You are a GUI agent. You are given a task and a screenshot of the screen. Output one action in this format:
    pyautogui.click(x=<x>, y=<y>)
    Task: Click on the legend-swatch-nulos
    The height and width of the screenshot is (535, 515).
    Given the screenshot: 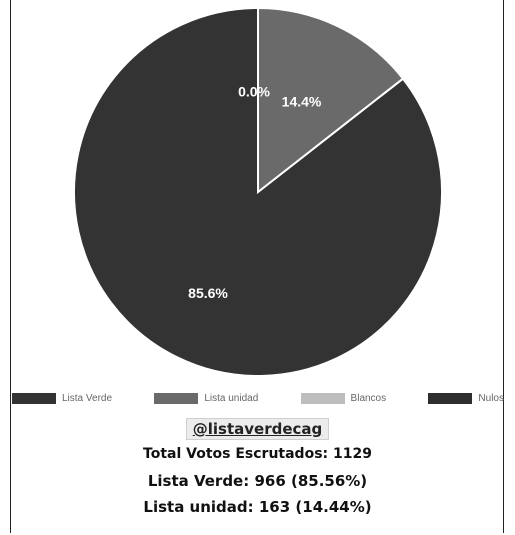 What is the action you would take?
    pyautogui.click(x=450, y=398)
    